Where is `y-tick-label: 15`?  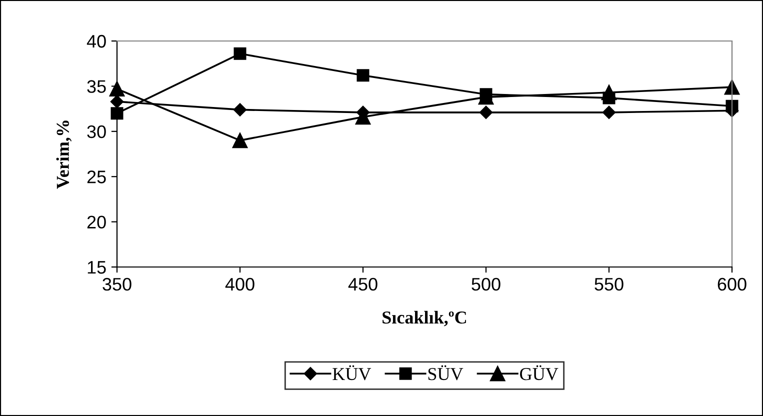 y-tick-label: 15 is located at coordinates (97, 267).